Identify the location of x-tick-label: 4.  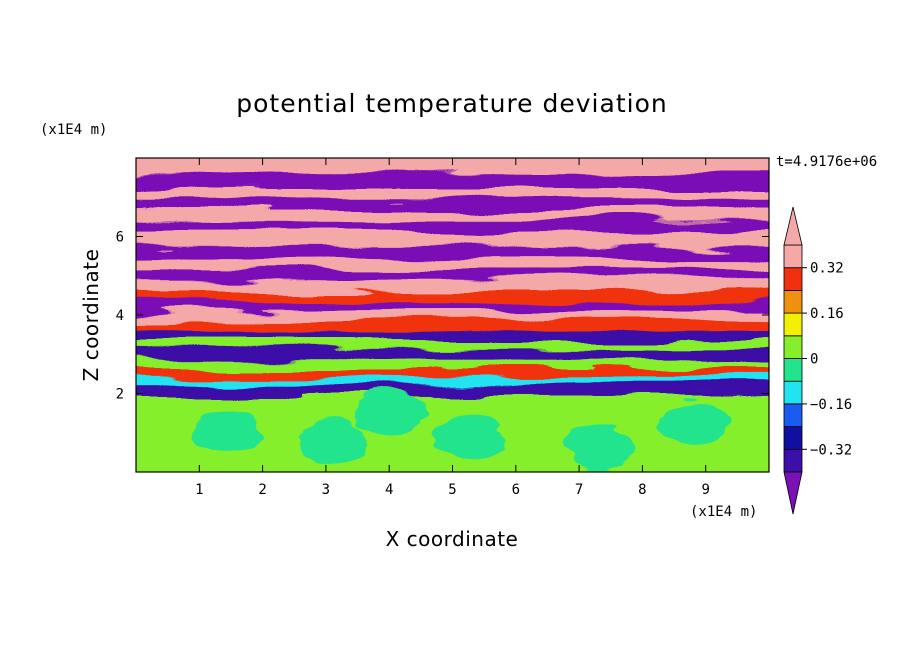
(389, 490).